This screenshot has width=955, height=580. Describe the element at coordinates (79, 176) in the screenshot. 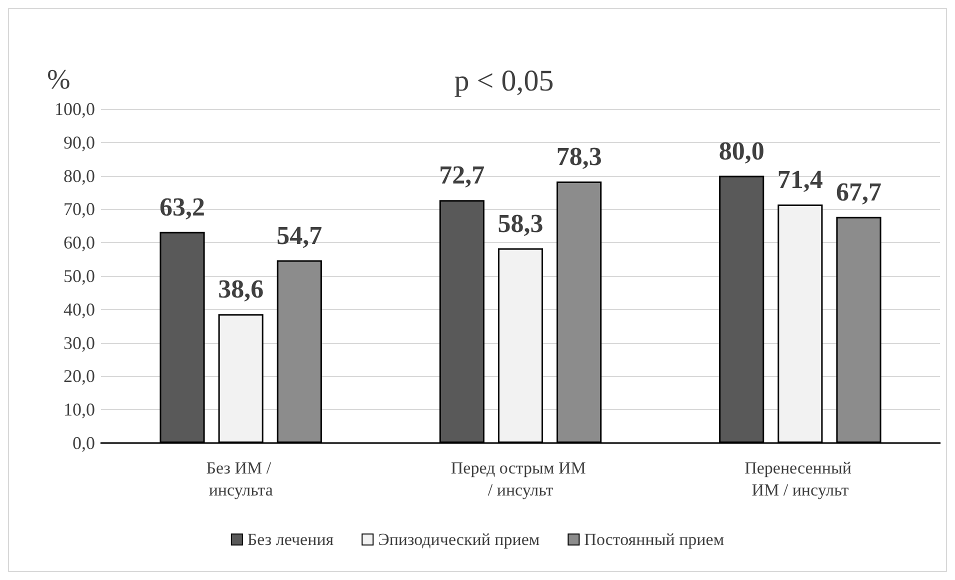

I see `y-tick-label: 80,0` at that location.